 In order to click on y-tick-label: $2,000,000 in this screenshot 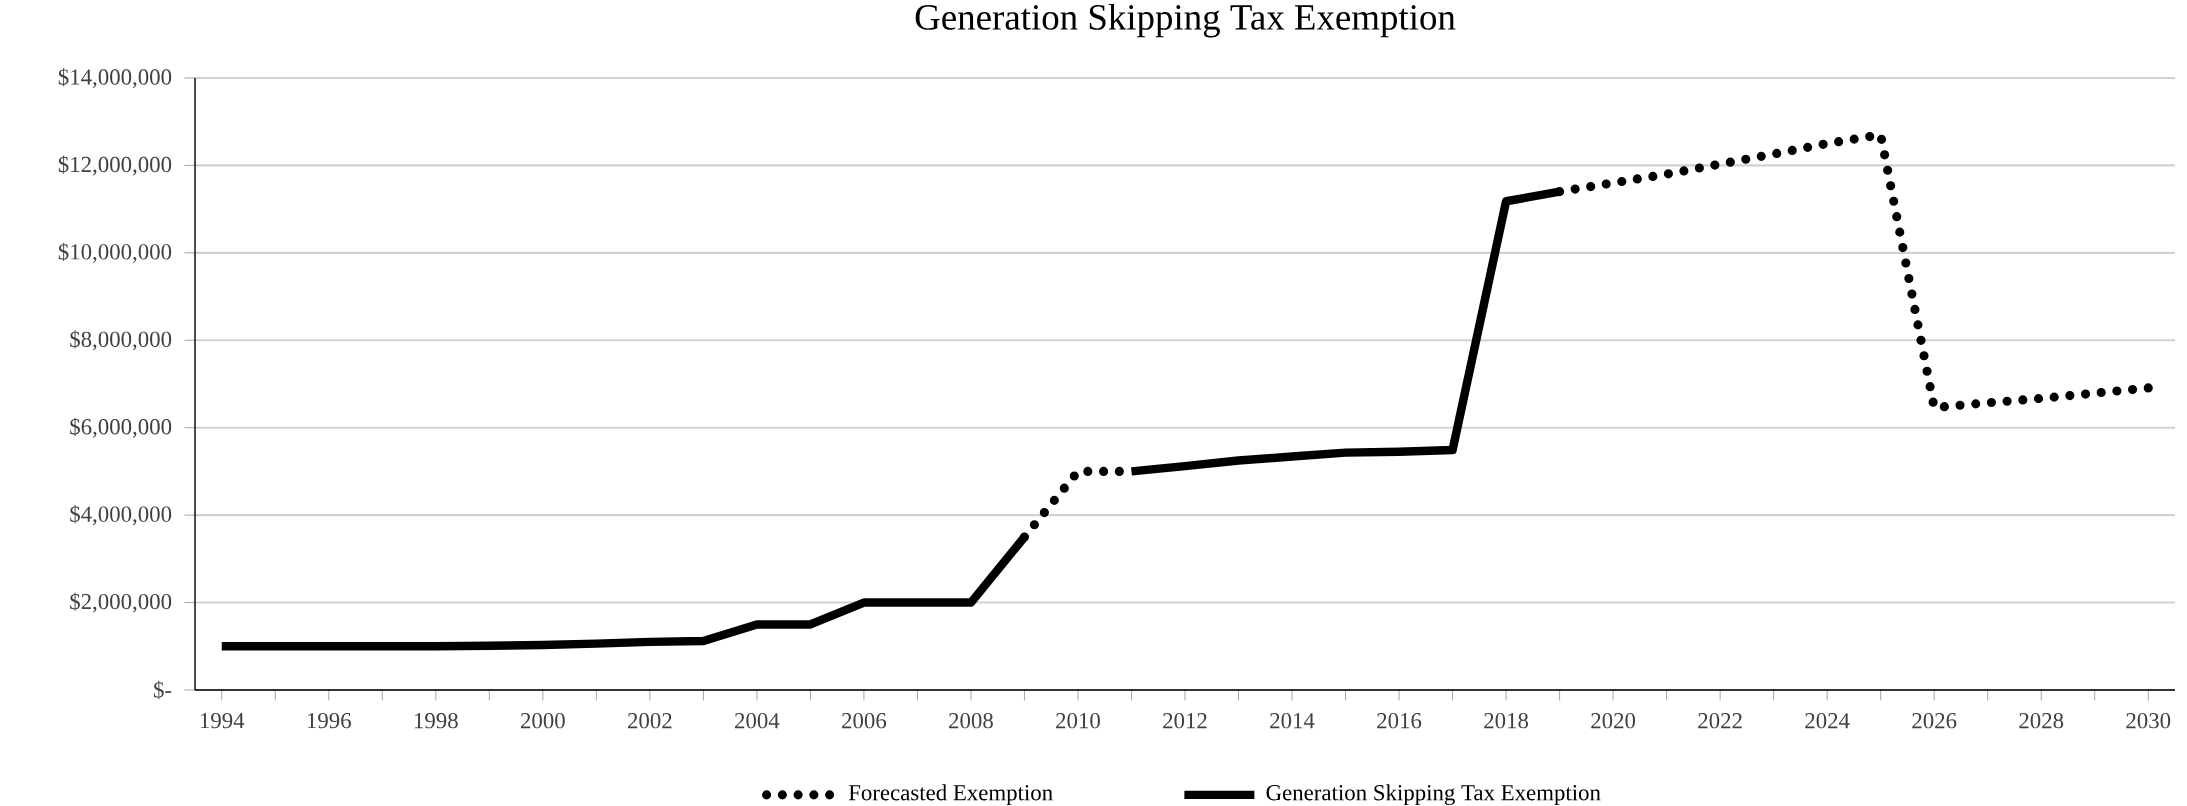, I will do `click(121, 602)`.